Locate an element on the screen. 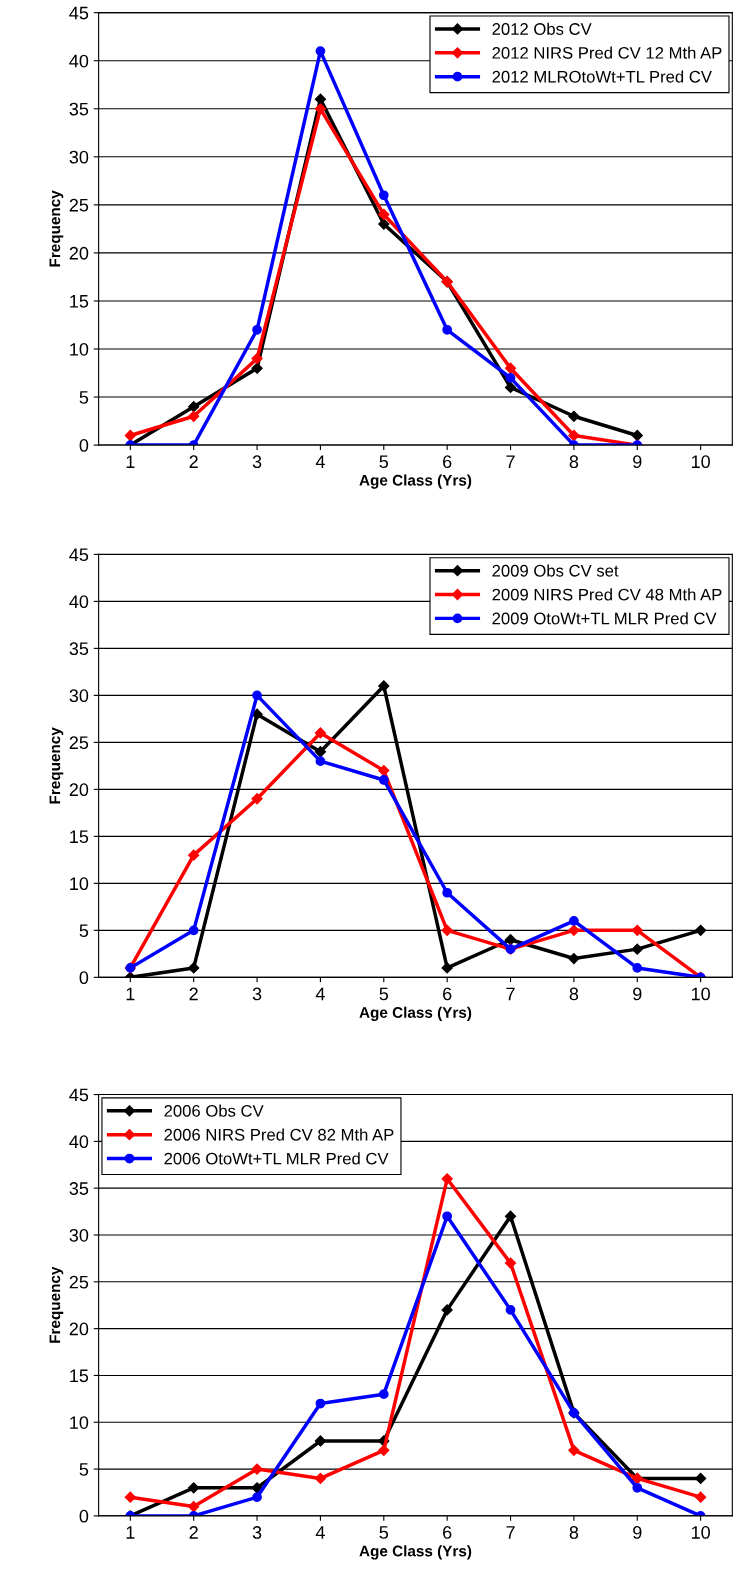 This screenshot has height=1584, width=736. legend-label: 2006 Obs CV is located at coordinates (214, 1110).